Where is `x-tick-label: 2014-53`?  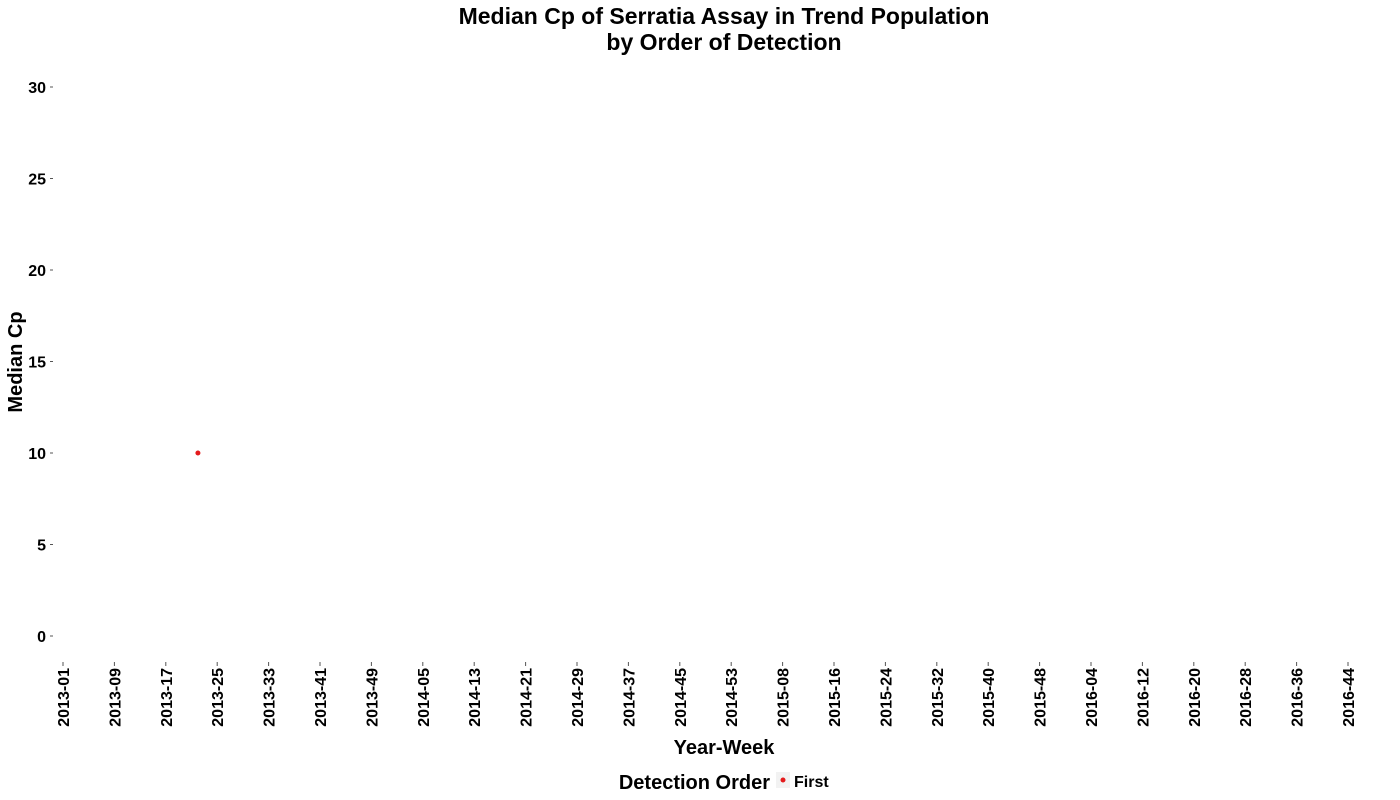
x-tick-label: 2014-53 is located at coordinates (732, 697).